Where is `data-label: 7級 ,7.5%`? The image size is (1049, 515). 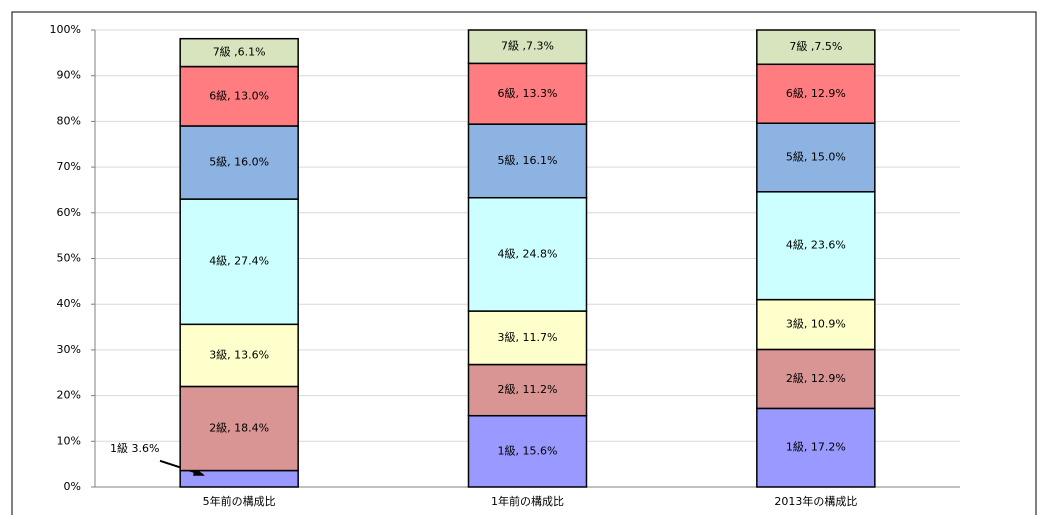 data-label: 7級 ,7.5% is located at coordinates (815, 46).